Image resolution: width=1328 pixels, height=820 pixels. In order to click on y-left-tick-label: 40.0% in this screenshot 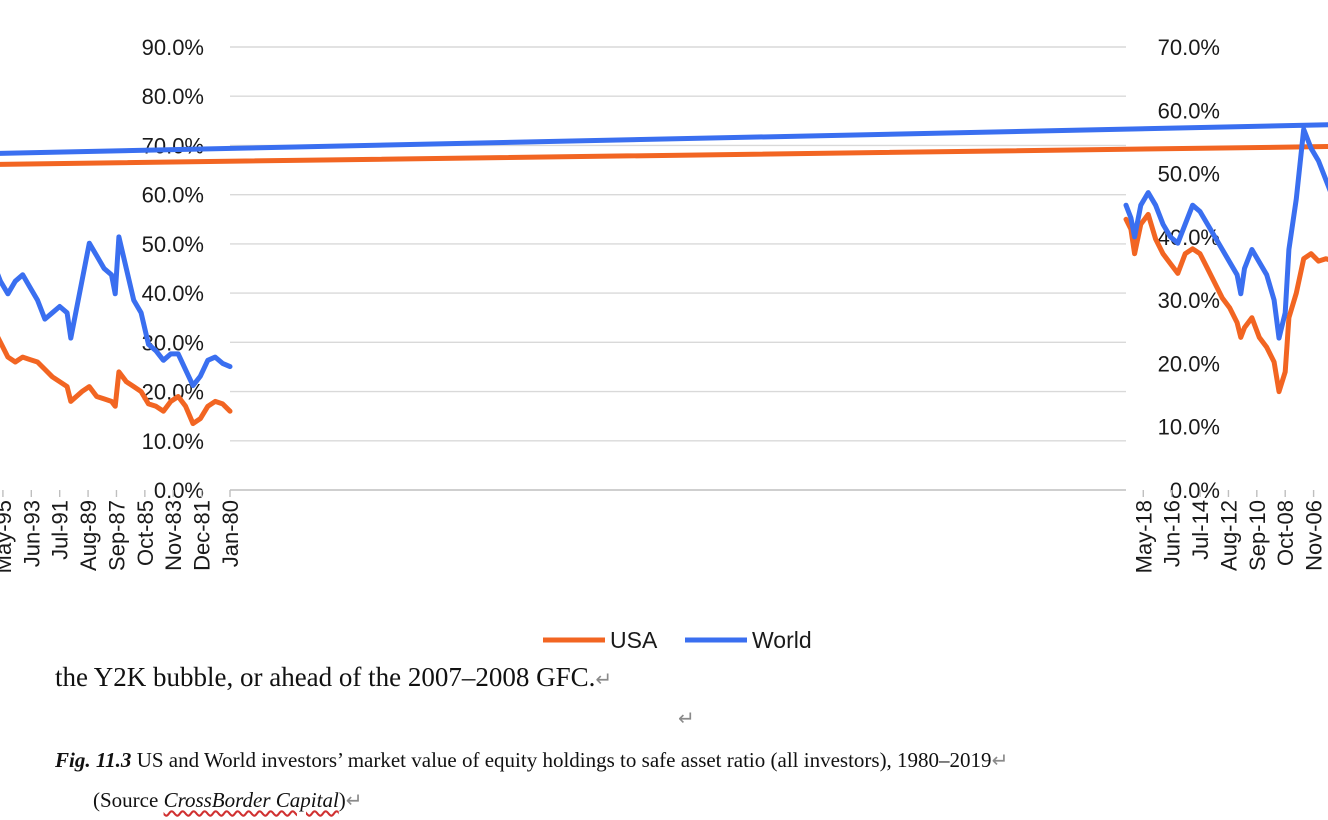, I will do `click(173, 293)`.